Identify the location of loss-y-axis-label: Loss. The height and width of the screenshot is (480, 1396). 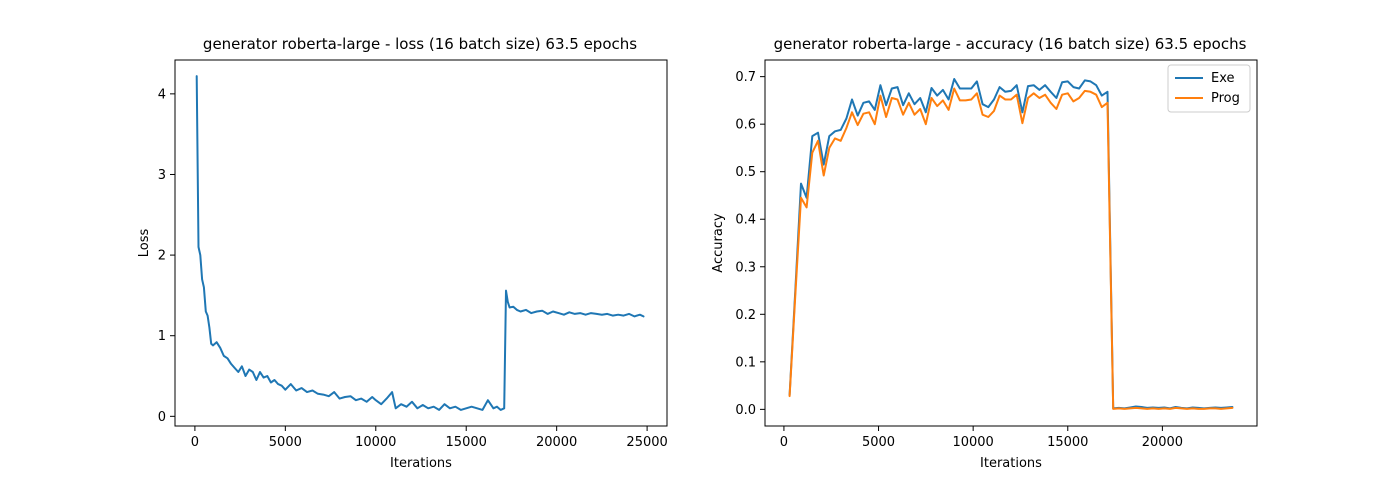
(144, 243).